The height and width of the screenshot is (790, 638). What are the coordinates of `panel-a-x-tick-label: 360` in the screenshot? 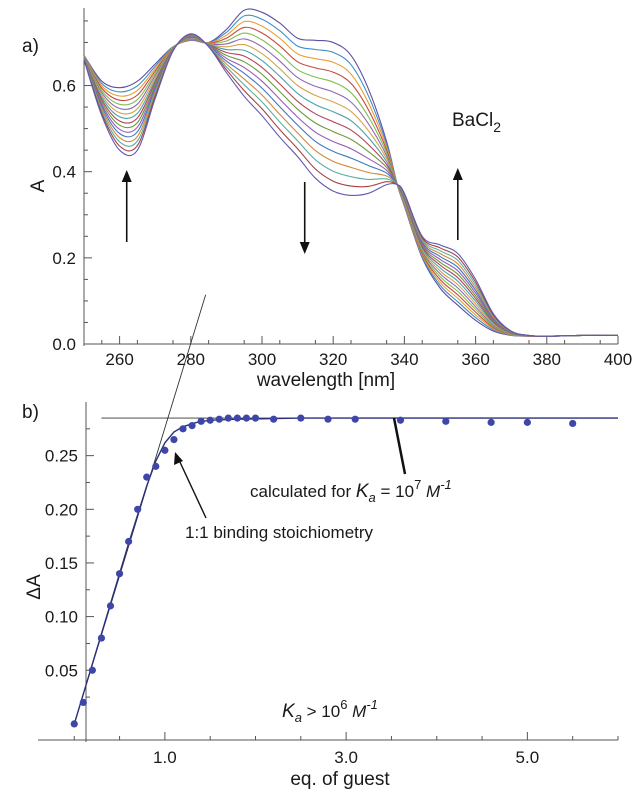 It's located at (475, 359).